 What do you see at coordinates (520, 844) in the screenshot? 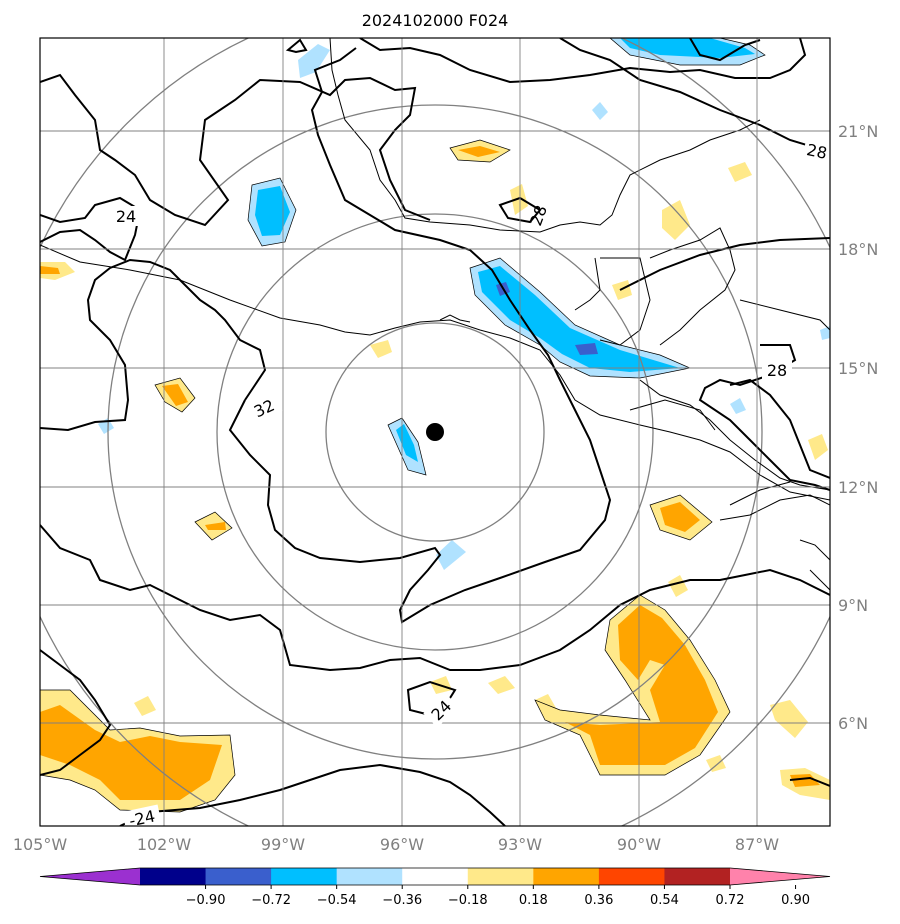
I see `lon-tick-label: 93°W` at bounding box center [520, 844].